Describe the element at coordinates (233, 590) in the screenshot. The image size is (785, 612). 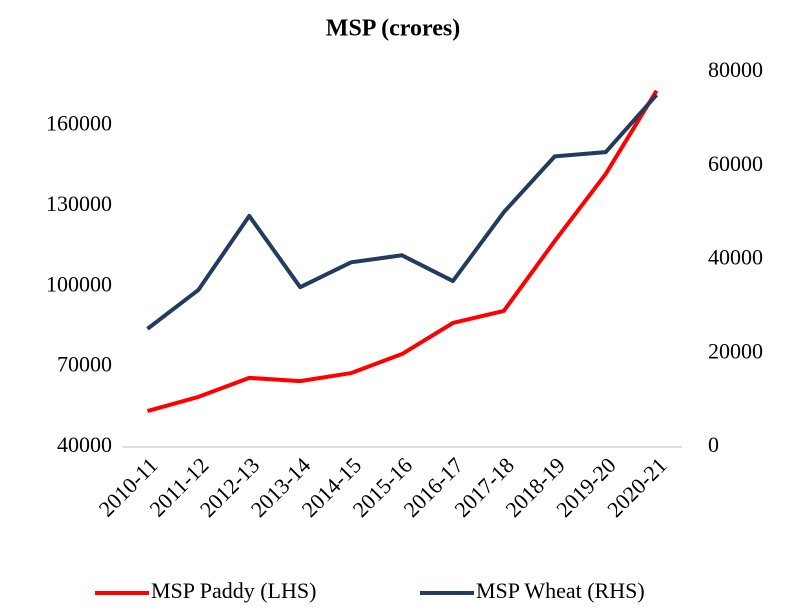
I see `legend-label: MSP Paddy (LHS)` at that location.